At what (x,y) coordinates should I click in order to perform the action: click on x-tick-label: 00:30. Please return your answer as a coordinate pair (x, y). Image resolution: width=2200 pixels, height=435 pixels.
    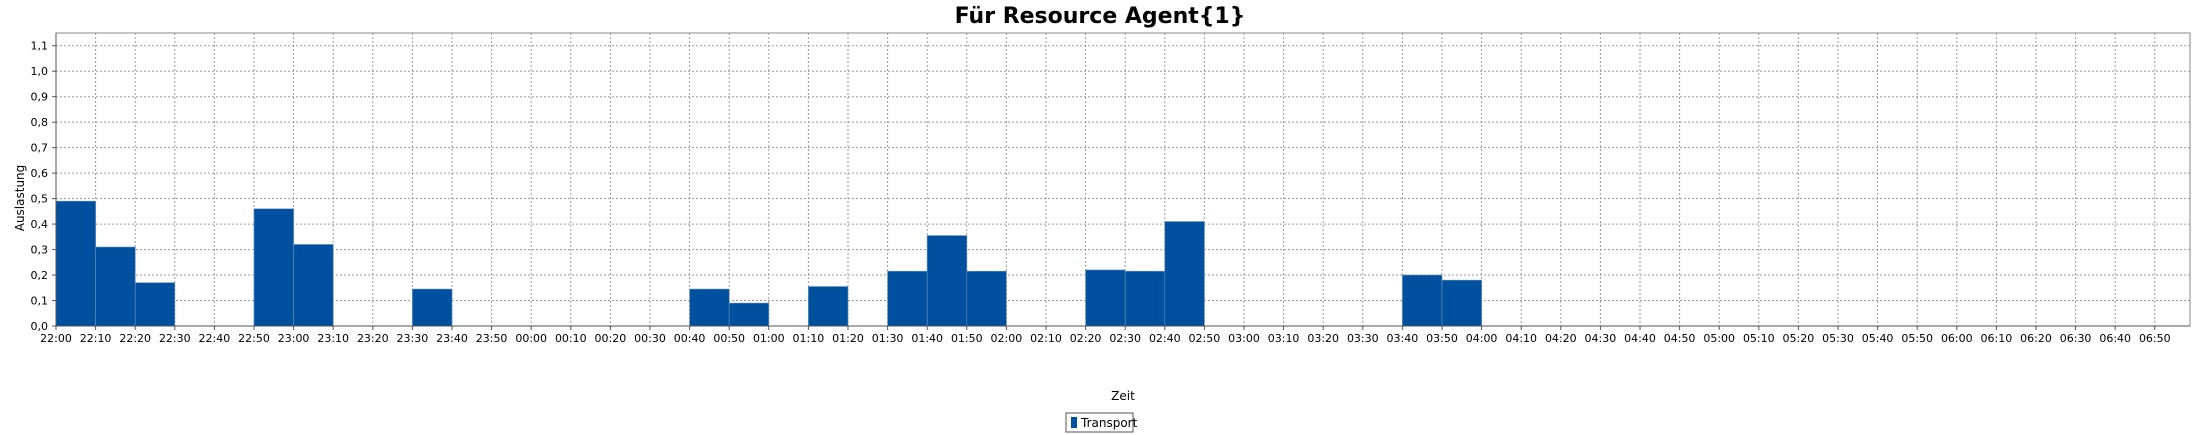
    Looking at the image, I should click on (650, 338).